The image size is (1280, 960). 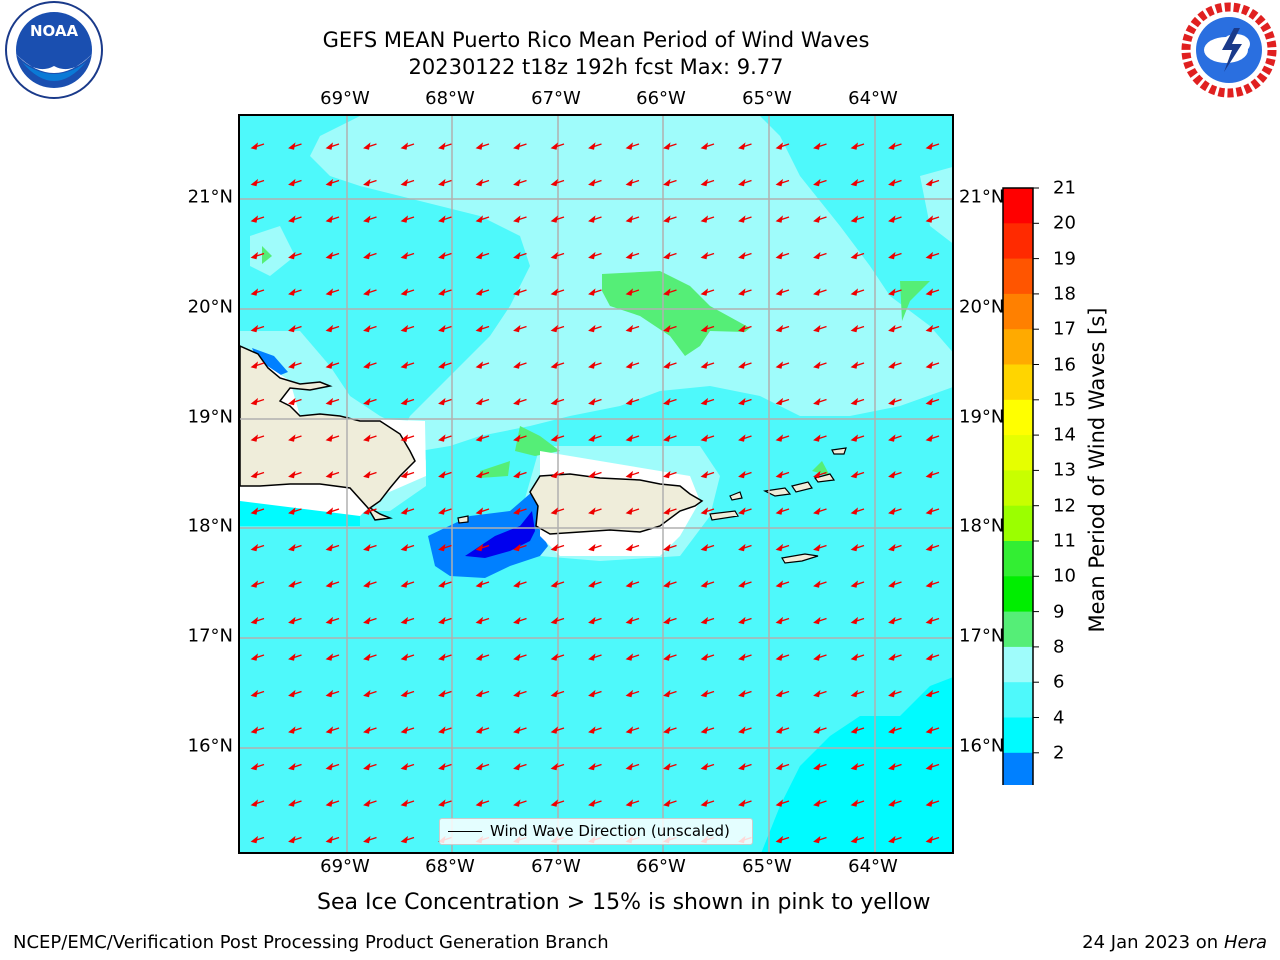 I want to click on lon-tick-bottom: 67°W, so click(x=556, y=866).